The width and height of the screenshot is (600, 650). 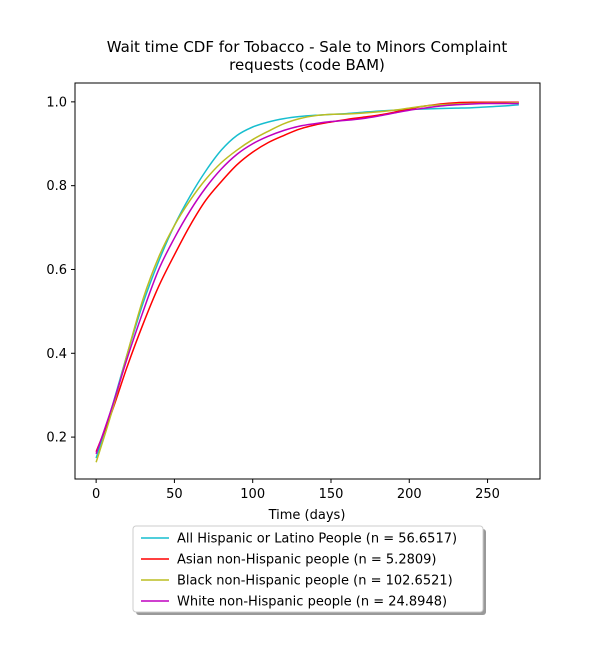 I want to click on y-tick-label: 0.8, so click(x=56, y=186).